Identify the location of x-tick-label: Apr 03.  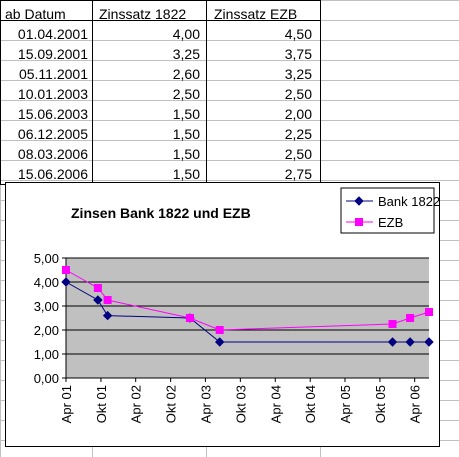
(205, 404).